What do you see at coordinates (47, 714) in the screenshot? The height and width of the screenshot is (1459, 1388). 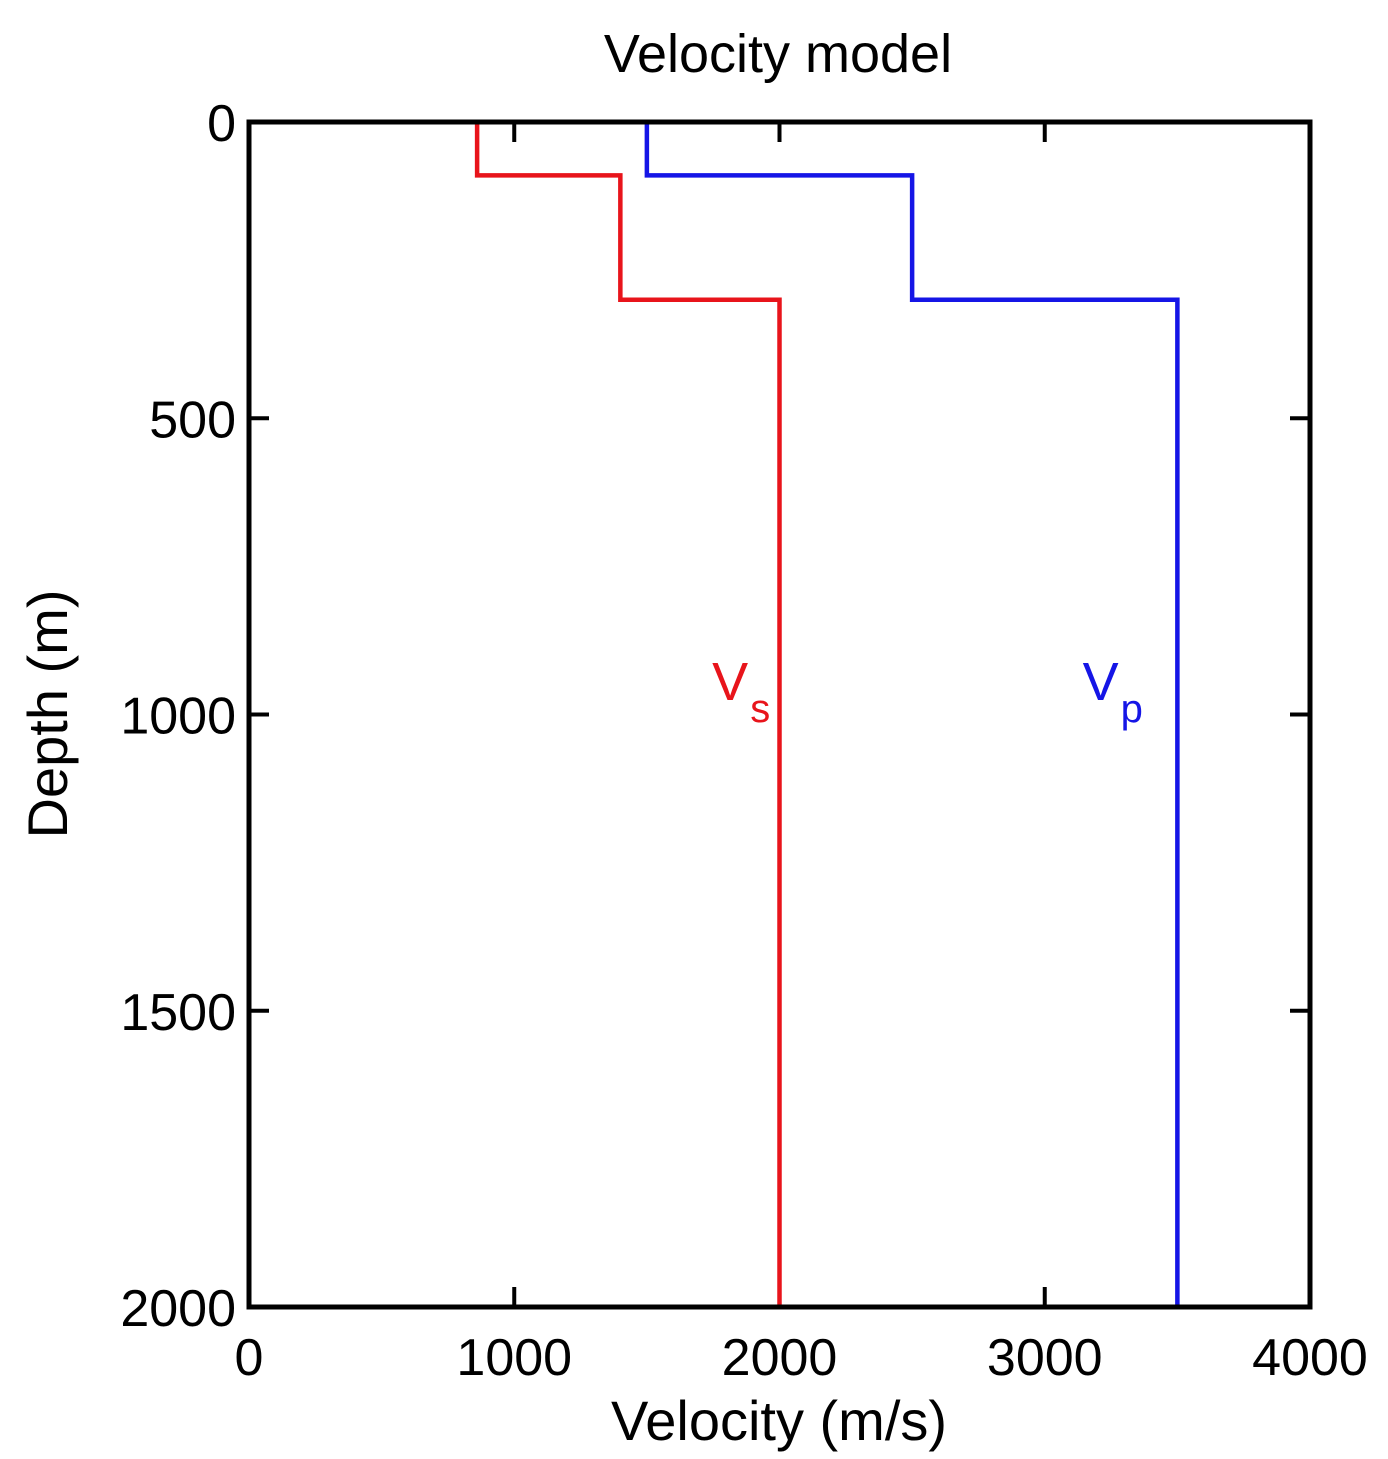 I see `y-axis-label: Depth (m)` at bounding box center [47, 714].